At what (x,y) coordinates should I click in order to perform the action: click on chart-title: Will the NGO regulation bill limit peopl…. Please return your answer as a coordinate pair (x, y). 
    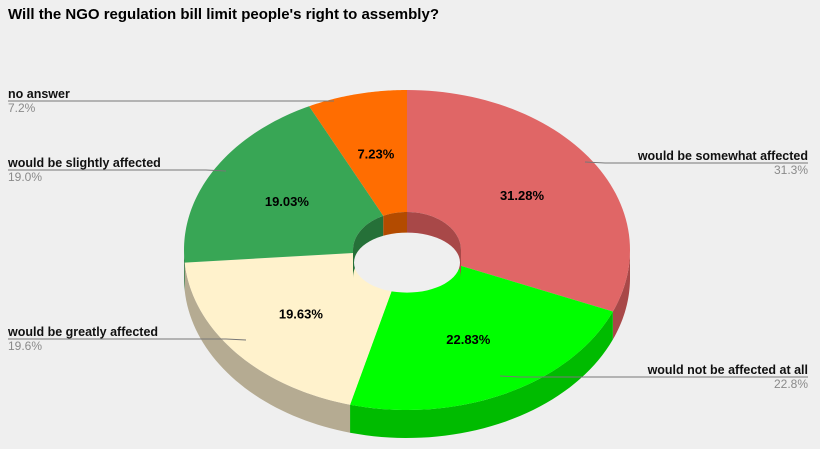
    Looking at the image, I should click on (223, 14).